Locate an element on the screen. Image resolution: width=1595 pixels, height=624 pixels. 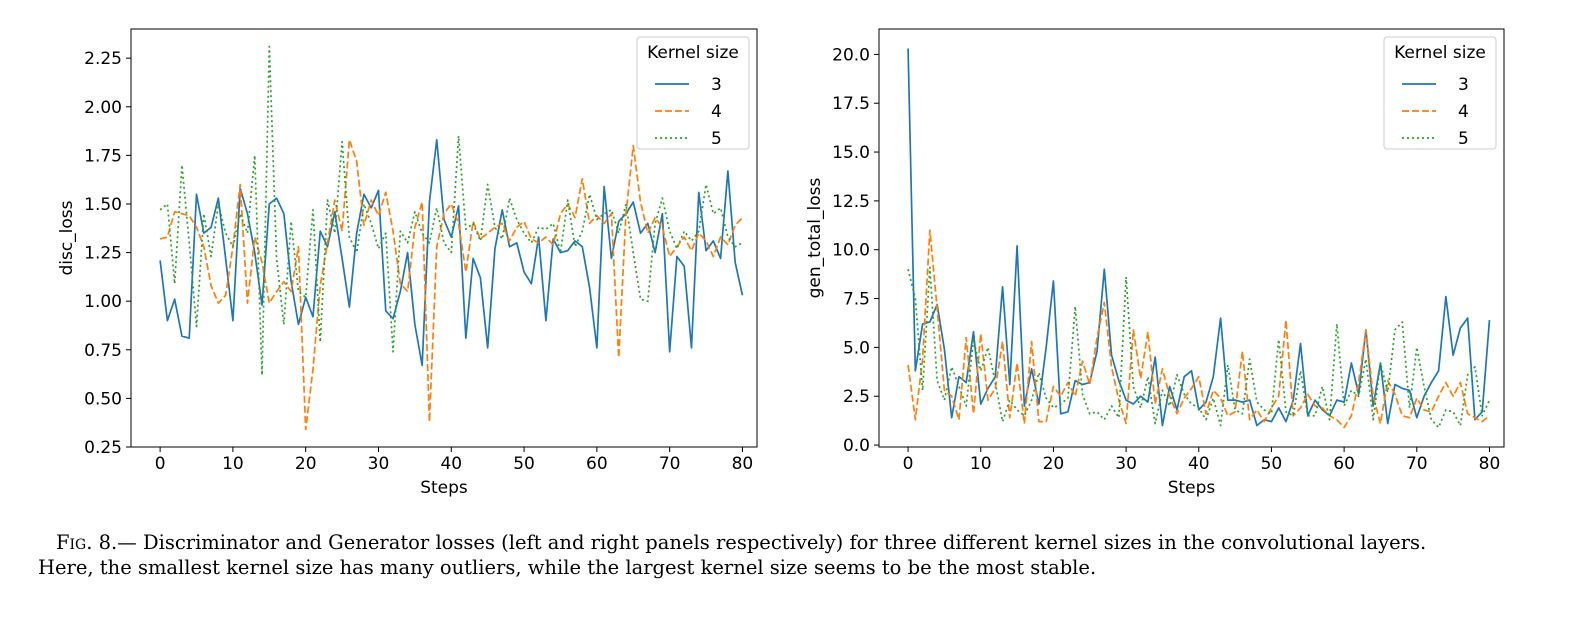
y-tick-label: 10.0 is located at coordinates (851, 251).